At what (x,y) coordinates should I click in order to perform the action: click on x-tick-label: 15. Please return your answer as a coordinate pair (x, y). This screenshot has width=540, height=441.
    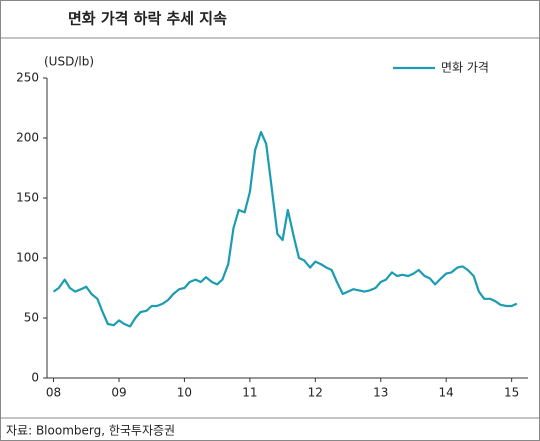
    Looking at the image, I should click on (511, 393).